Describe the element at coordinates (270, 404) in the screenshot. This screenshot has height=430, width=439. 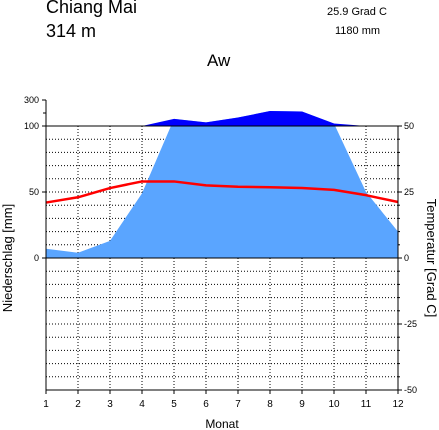
I see `x-tick-label: 8` at that location.